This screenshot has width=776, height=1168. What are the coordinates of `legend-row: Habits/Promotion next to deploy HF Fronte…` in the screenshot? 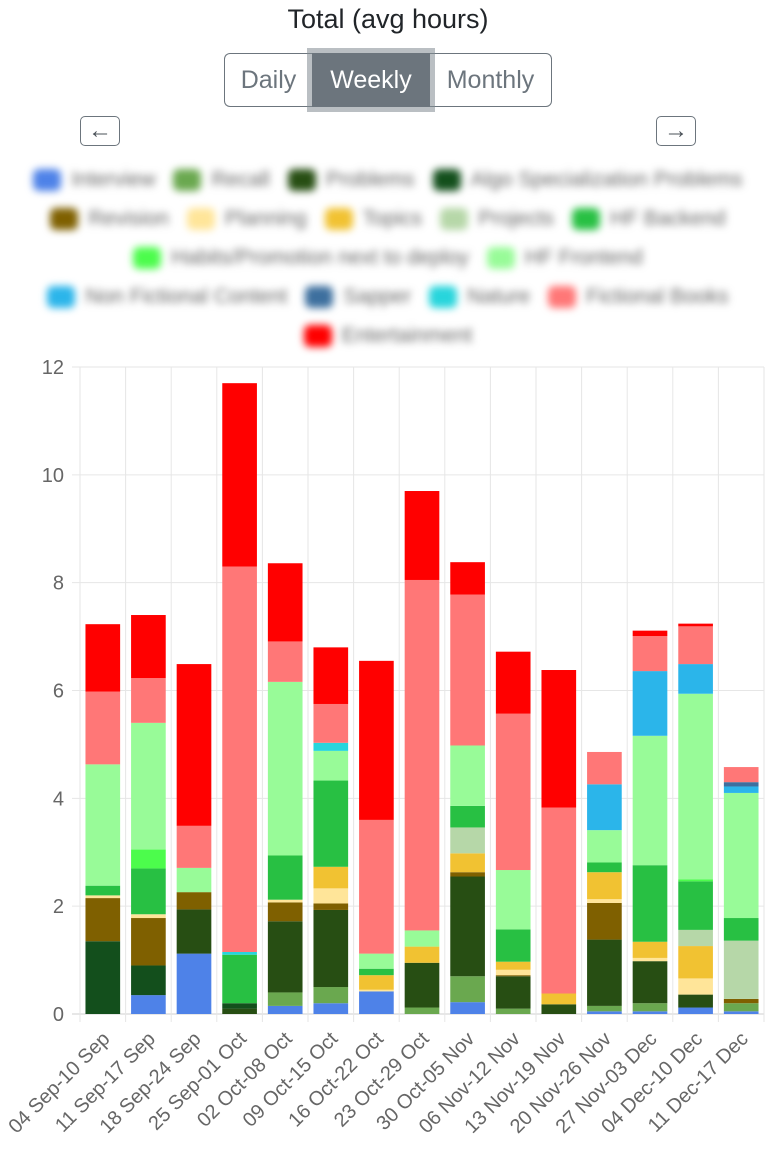 It's located at (388, 257).